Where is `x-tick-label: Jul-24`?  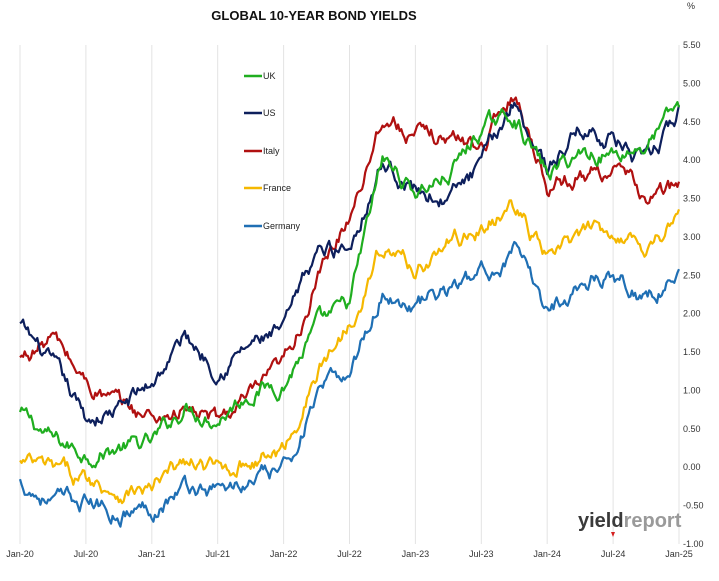 x-tick-label: Jul-24 is located at coordinates (613, 554).